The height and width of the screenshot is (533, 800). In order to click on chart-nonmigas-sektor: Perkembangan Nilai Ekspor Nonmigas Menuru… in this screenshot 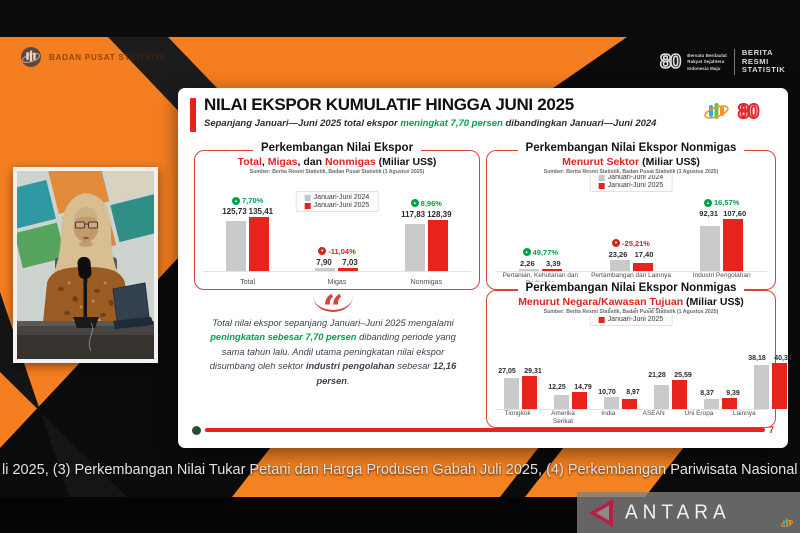, I will do `click(631, 216)`.